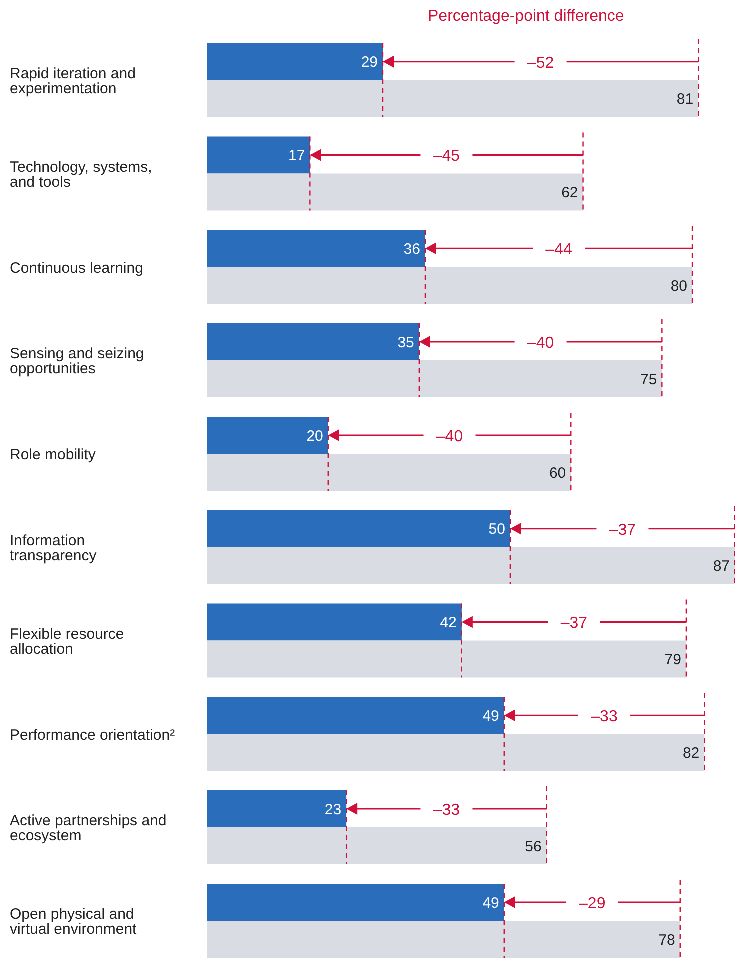 Image resolution: width=735 pixels, height=968 pixels. Describe the element at coordinates (74, 922) in the screenshot. I see `y-tick-label: Open physical and virtual environment` at that location.